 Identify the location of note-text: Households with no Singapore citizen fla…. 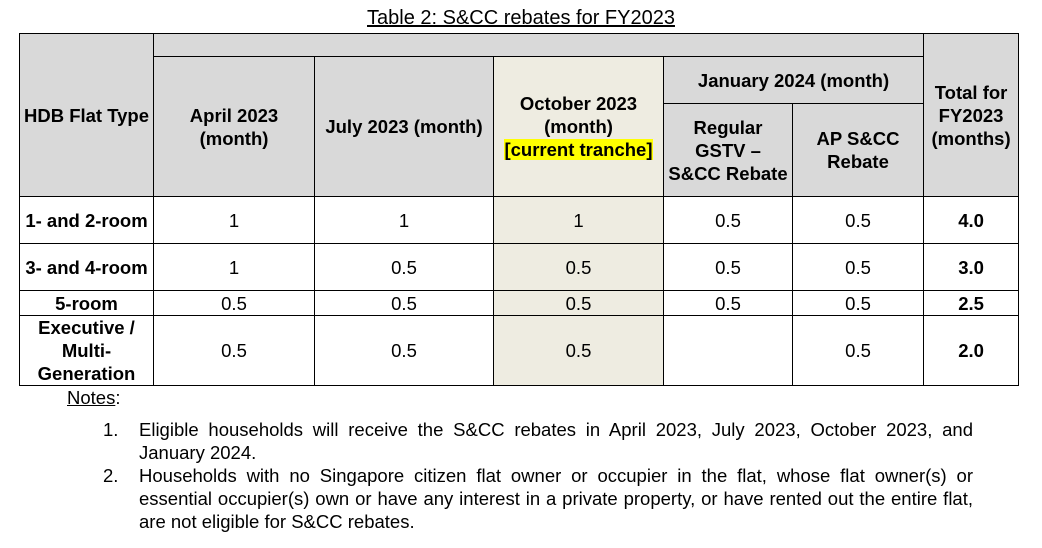
(556, 498).